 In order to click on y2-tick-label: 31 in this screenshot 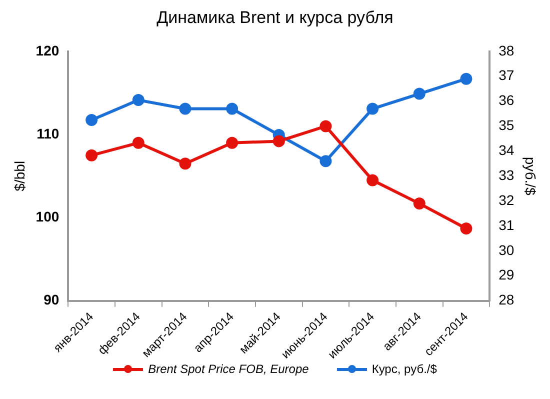, I will do `click(506, 224)`.